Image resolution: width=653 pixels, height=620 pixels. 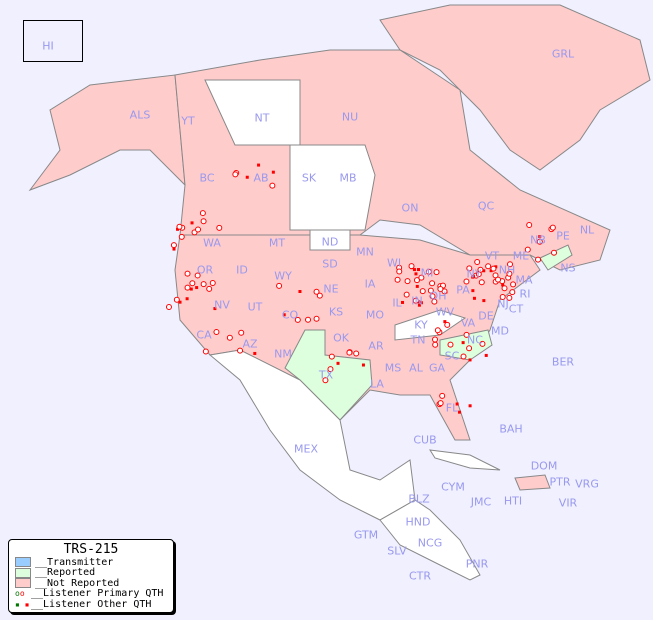 I want to click on region-label-vir: VIR, so click(x=568, y=503).